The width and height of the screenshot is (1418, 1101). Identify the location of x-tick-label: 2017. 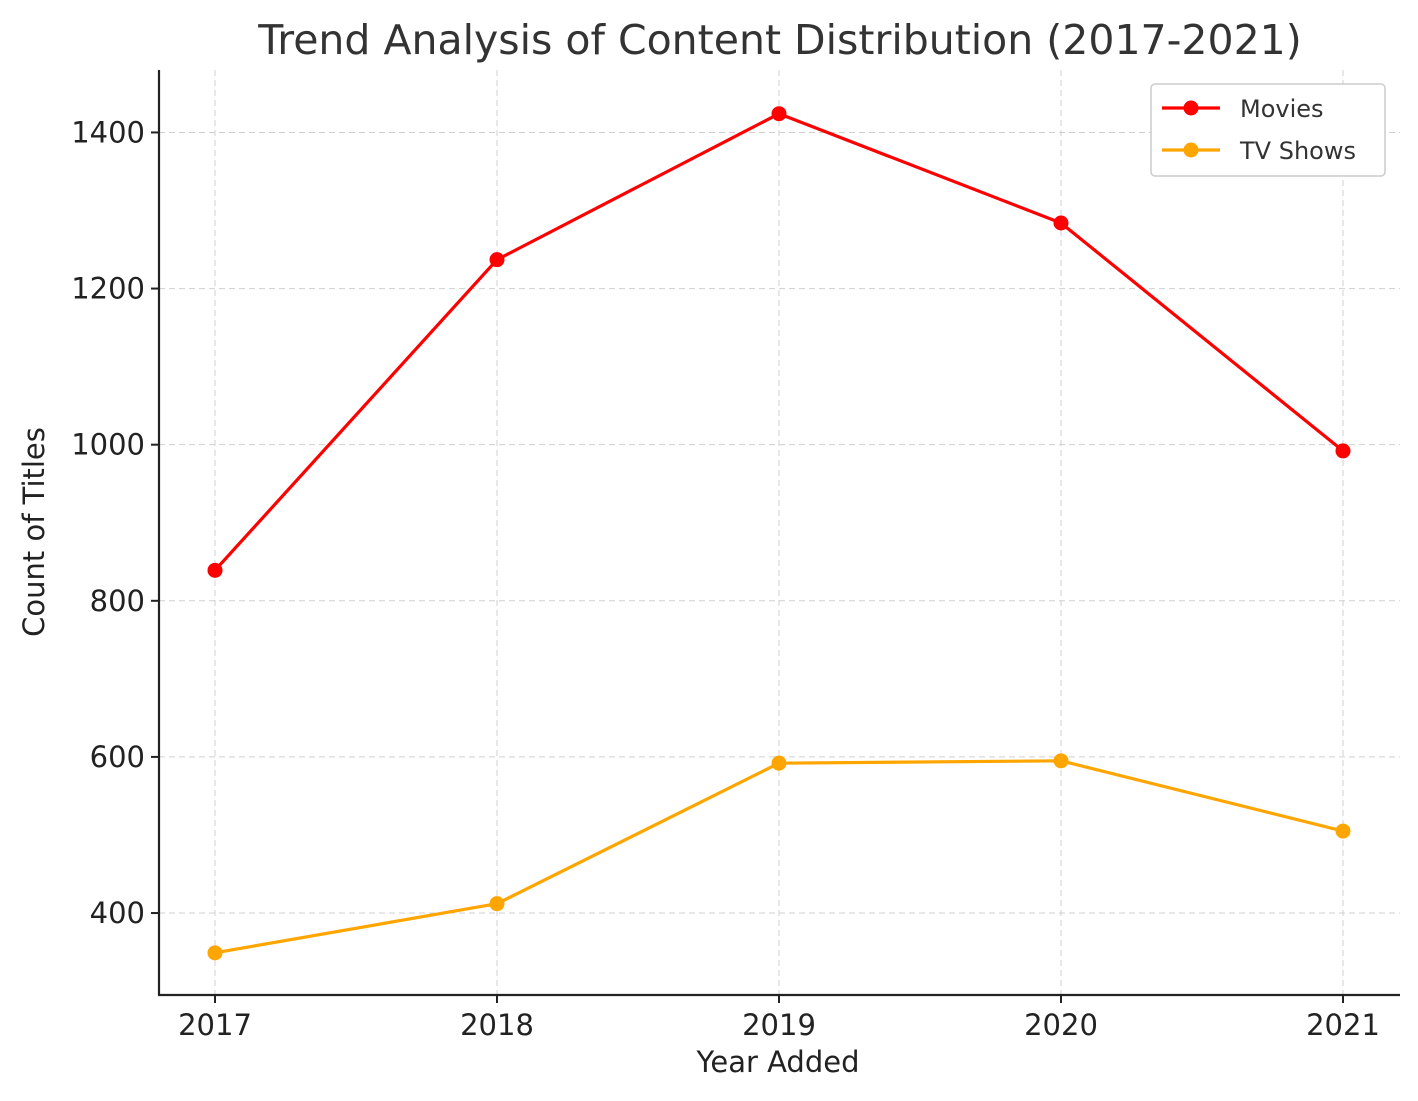
(215, 1025).